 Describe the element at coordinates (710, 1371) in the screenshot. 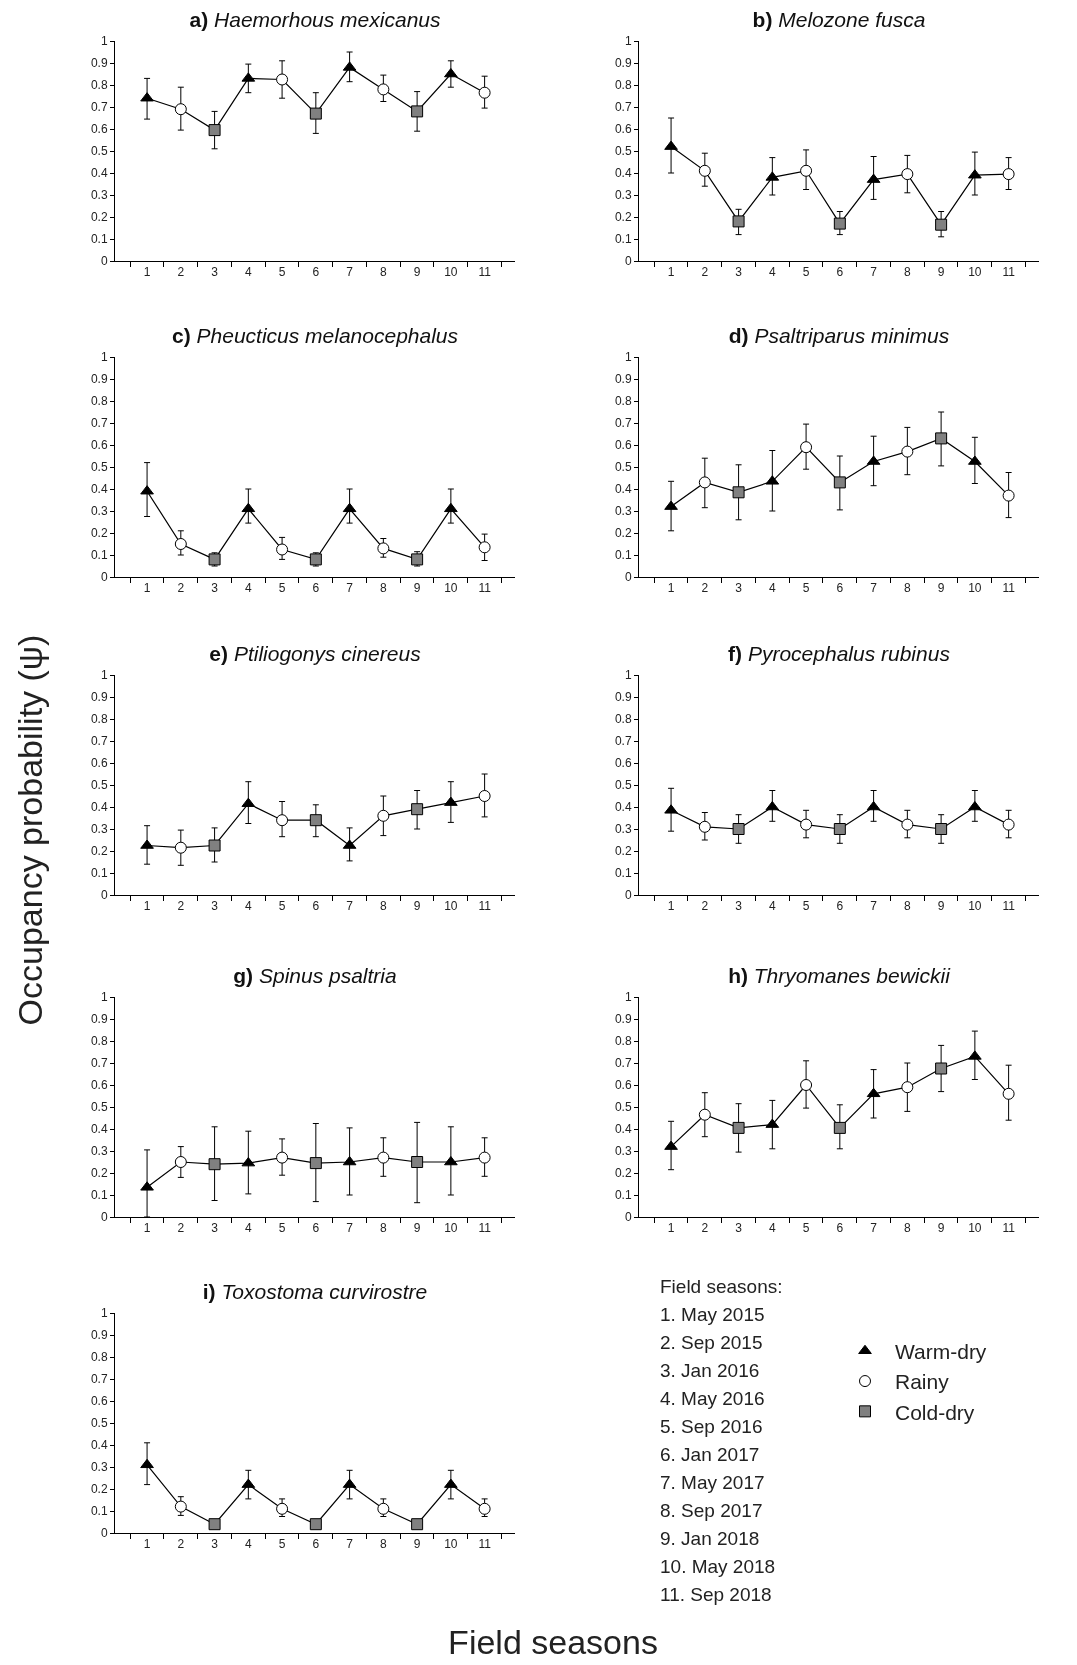

I see `text: 3. Jan 2016` at that location.